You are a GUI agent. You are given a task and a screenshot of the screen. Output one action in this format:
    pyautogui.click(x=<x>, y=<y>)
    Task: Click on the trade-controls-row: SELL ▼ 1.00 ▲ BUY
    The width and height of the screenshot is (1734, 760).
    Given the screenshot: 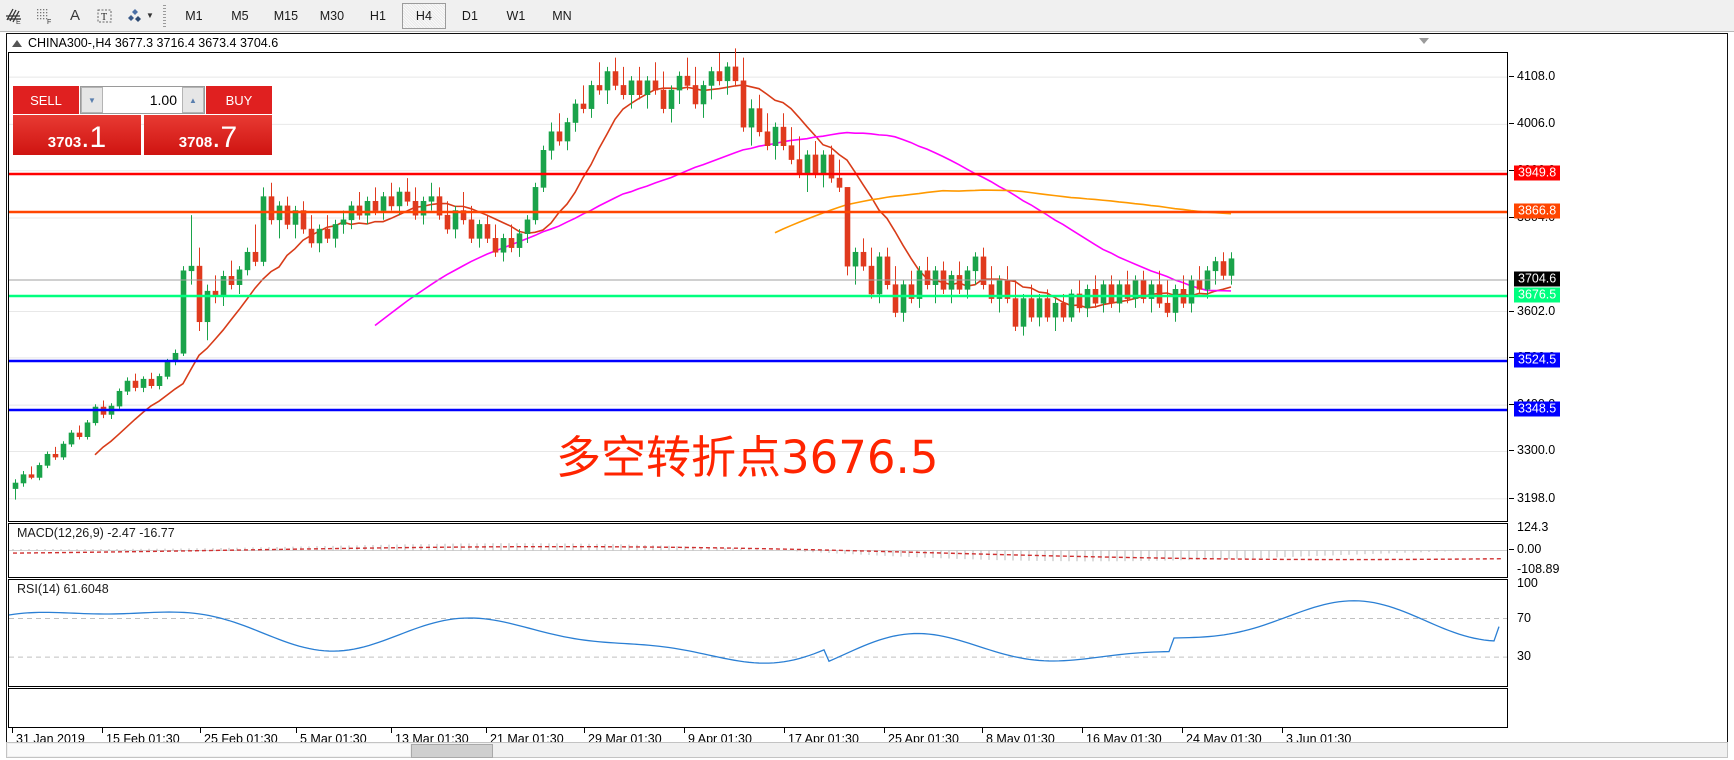 What is the action you would take?
    pyautogui.click(x=142, y=100)
    